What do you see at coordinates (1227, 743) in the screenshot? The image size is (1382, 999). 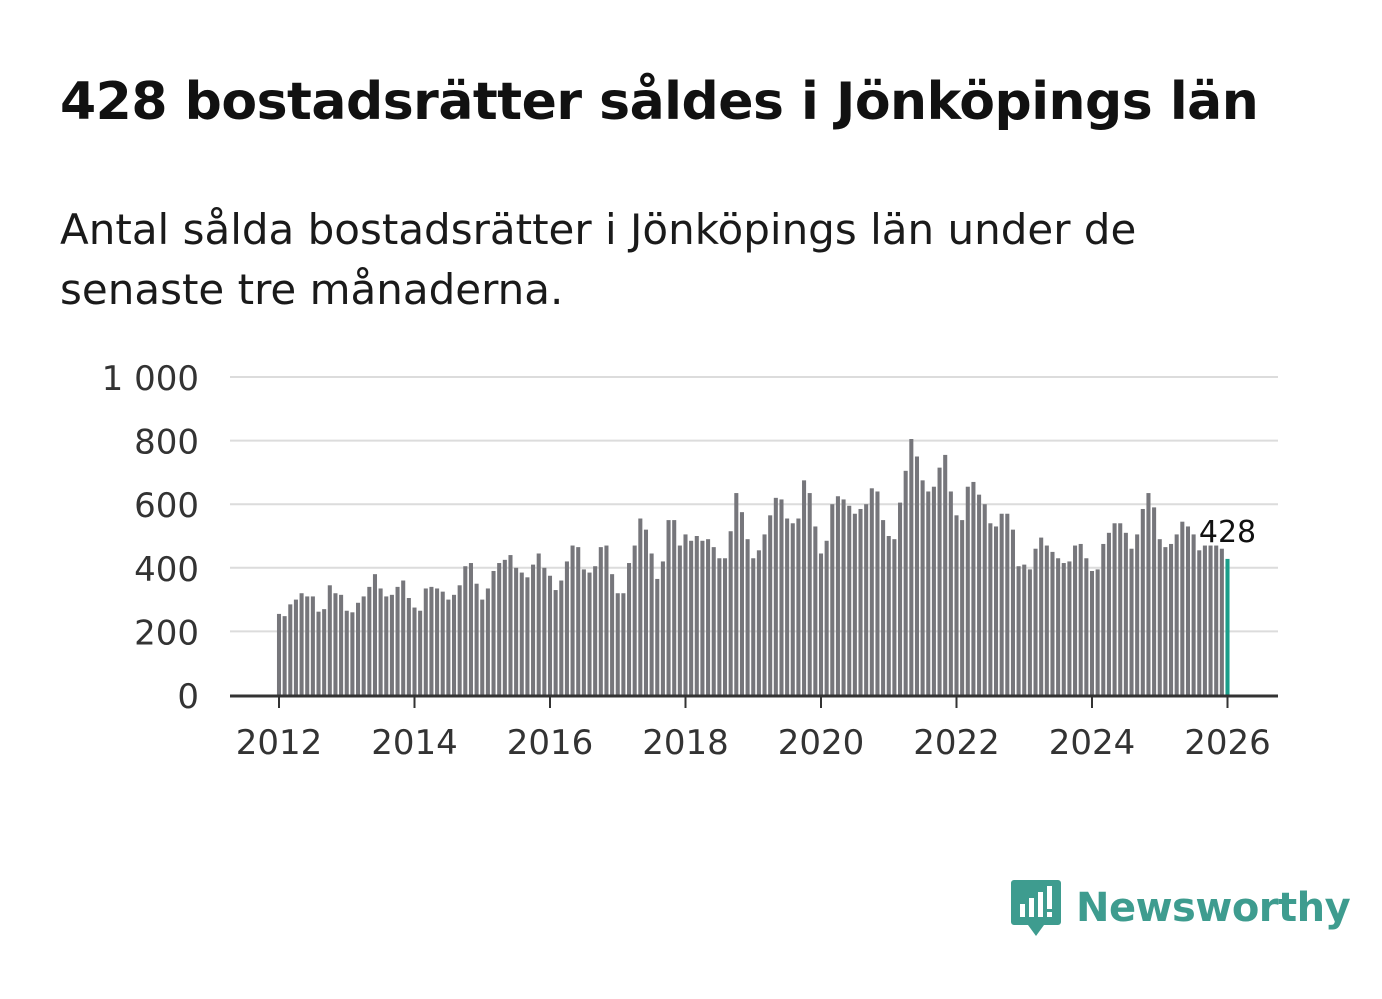 I see `x-tick-label: 2026` at bounding box center [1227, 743].